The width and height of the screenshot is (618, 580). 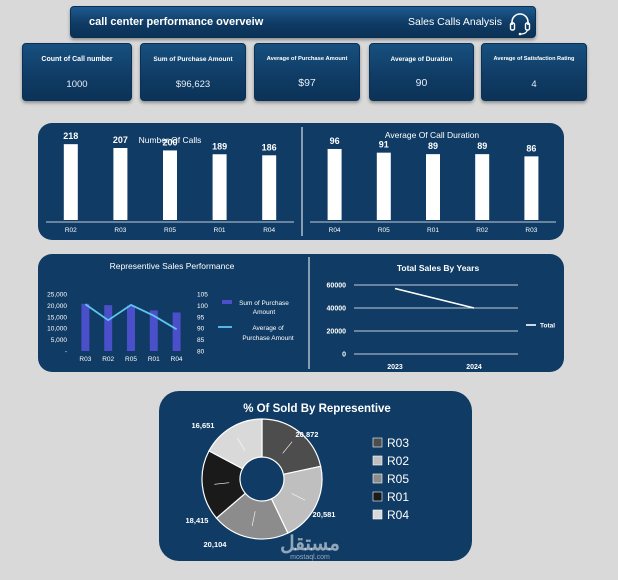 What do you see at coordinates (421, 83) in the screenshot?
I see `kpi-value: 90` at bounding box center [421, 83].